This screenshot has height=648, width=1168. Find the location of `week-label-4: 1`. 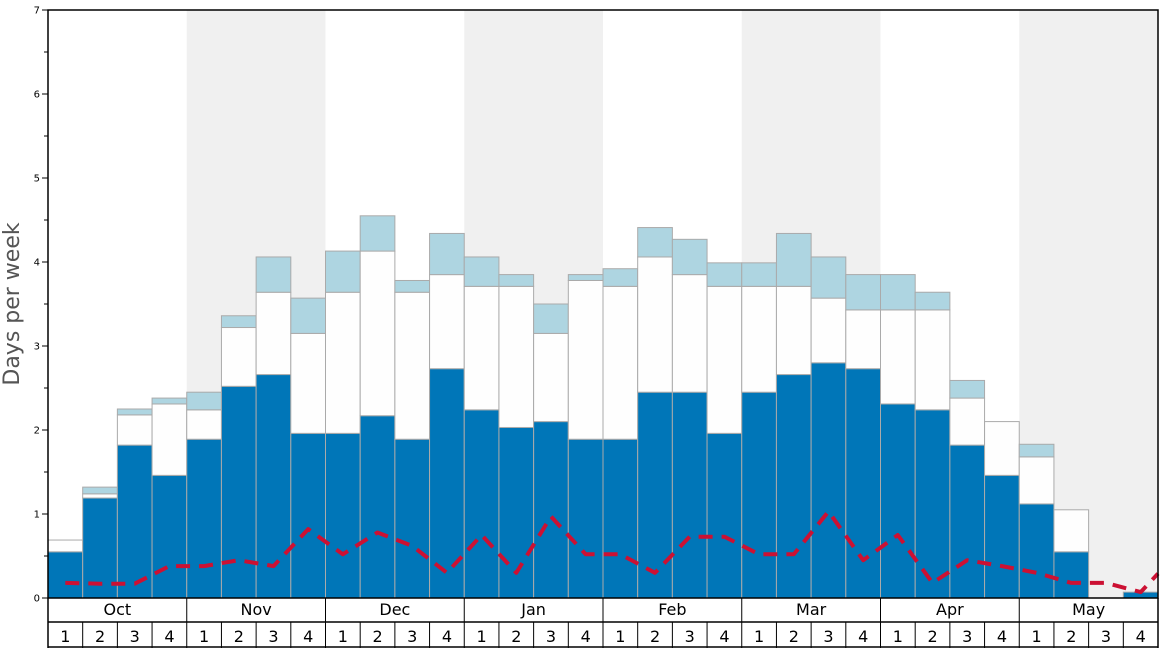

week-label-4: 1 is located at coordinates (204, 636).